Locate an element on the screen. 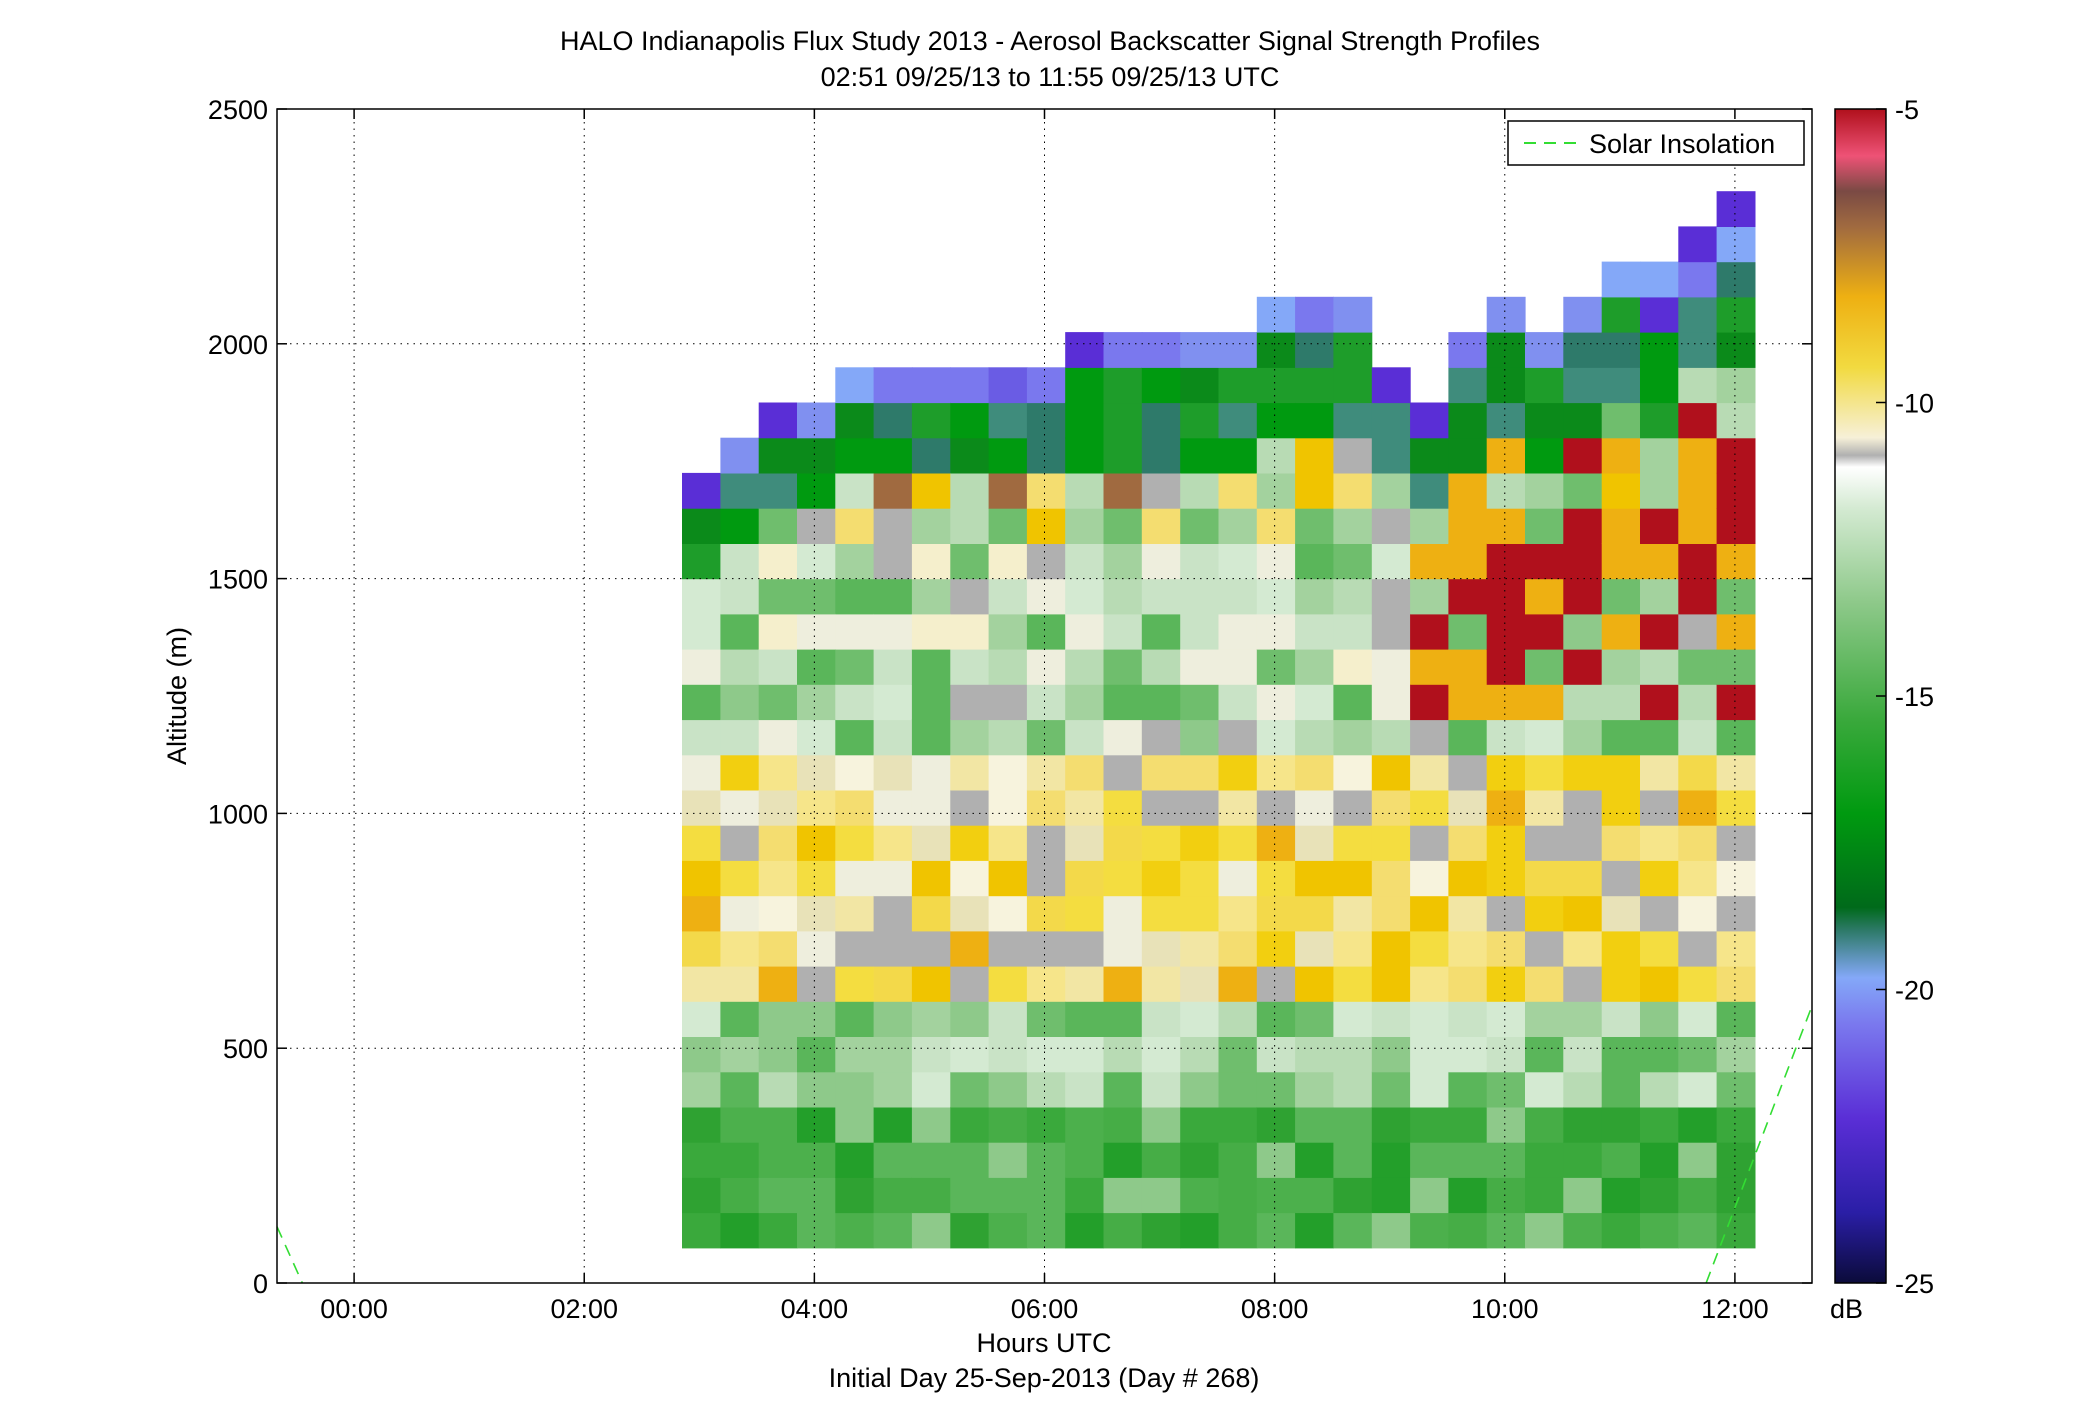 The width and height of the screenshot is (2098, 1425). legend-solar-label: Solar Insolation is located at coordinates (1682, 144).